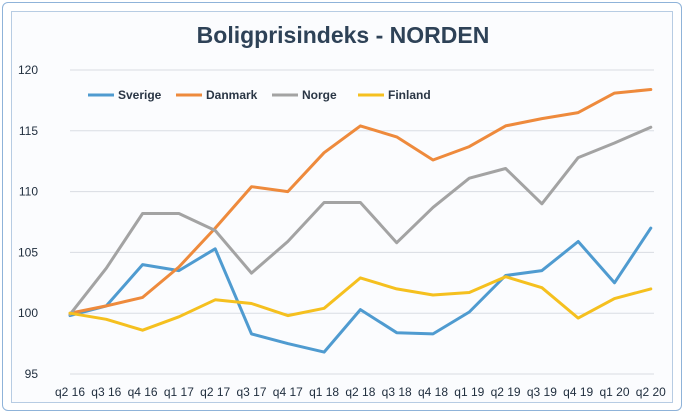 This screenshot has width=686, height=415. Describe the element at coordinates (28, 222) in the screenshot. I see `y-axis-ticks: 95 100 105 110 115 120` at that location.